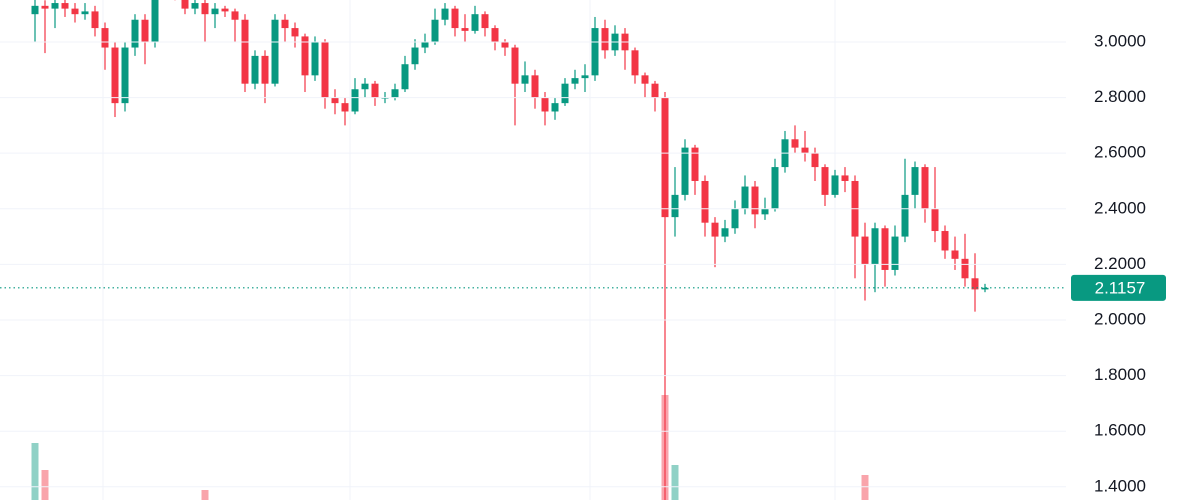  I want to click on y-tick-label: 1.4000, so click(1120, 485).